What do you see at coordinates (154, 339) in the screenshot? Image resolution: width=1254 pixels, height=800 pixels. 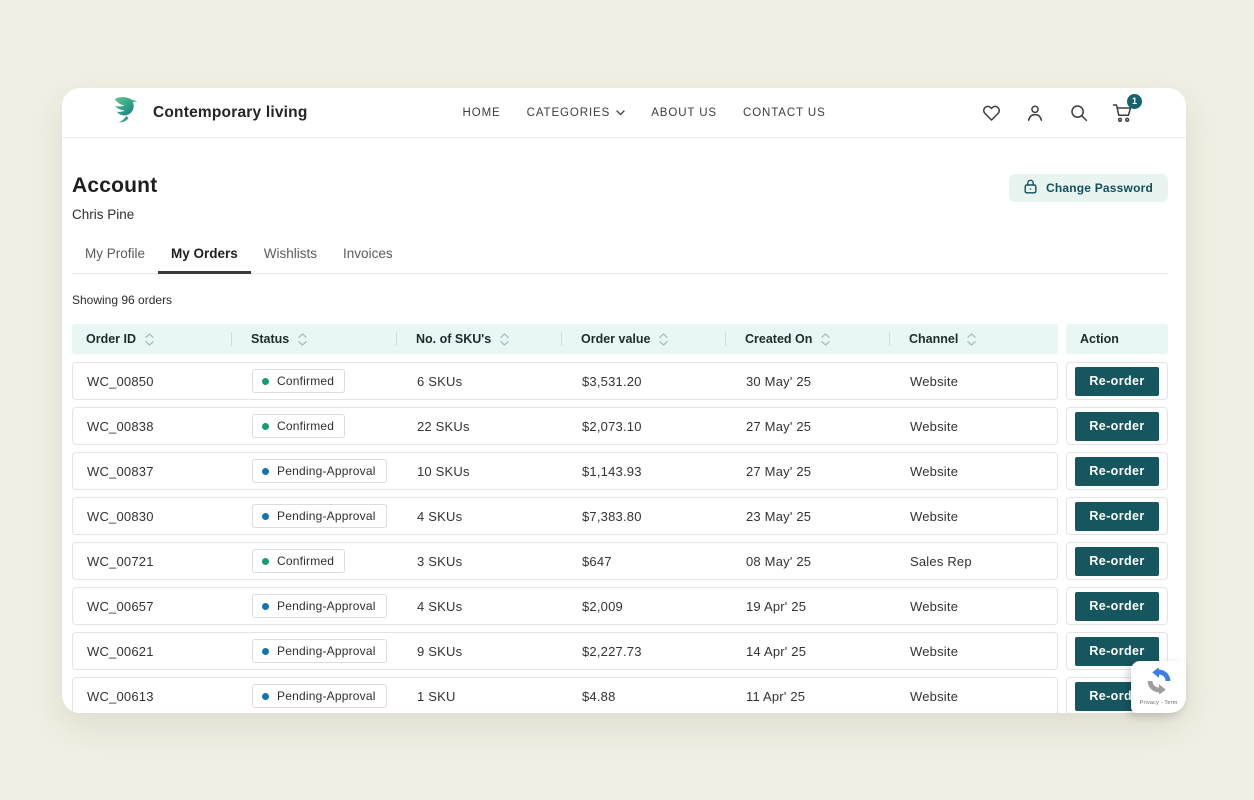 I see `column-header-order-id: Order ID` at bounding box center [154, 339].